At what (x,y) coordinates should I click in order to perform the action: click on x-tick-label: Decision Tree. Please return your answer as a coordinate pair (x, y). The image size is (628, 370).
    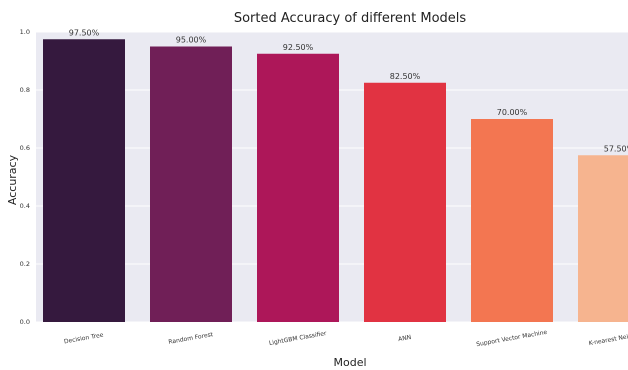
    Looking at the image, I should click on (83, 339).